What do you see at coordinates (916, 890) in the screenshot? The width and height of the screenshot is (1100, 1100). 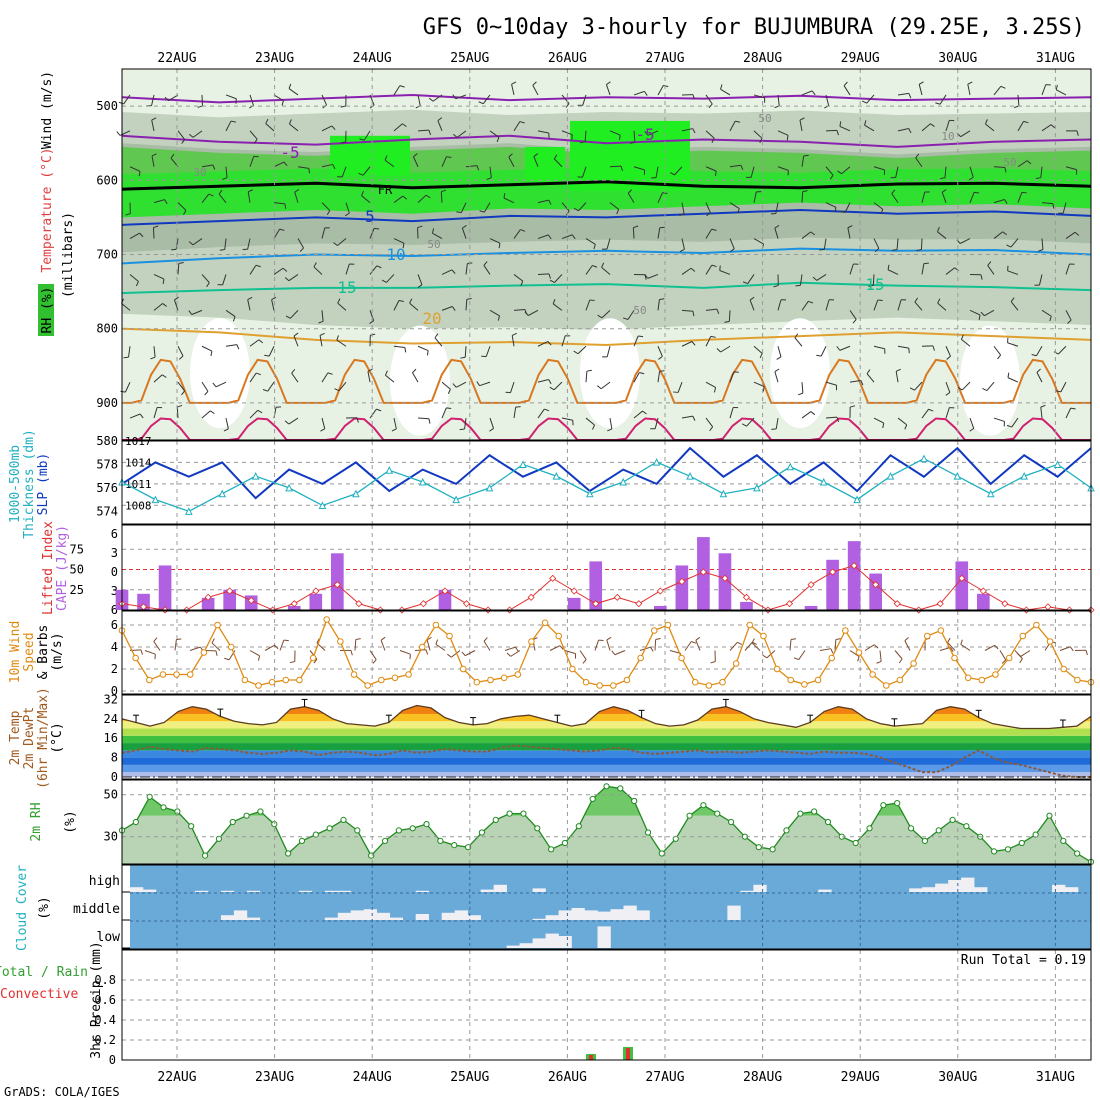 I see `cloud-bar-high` at bounding box center [916, 890].